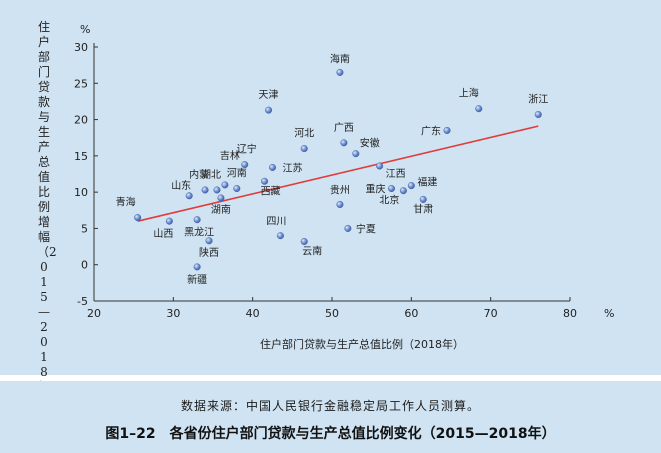 The width and height of the screenshot is (661, 453). I want to click on point-label: 广东, so click(431, 130).